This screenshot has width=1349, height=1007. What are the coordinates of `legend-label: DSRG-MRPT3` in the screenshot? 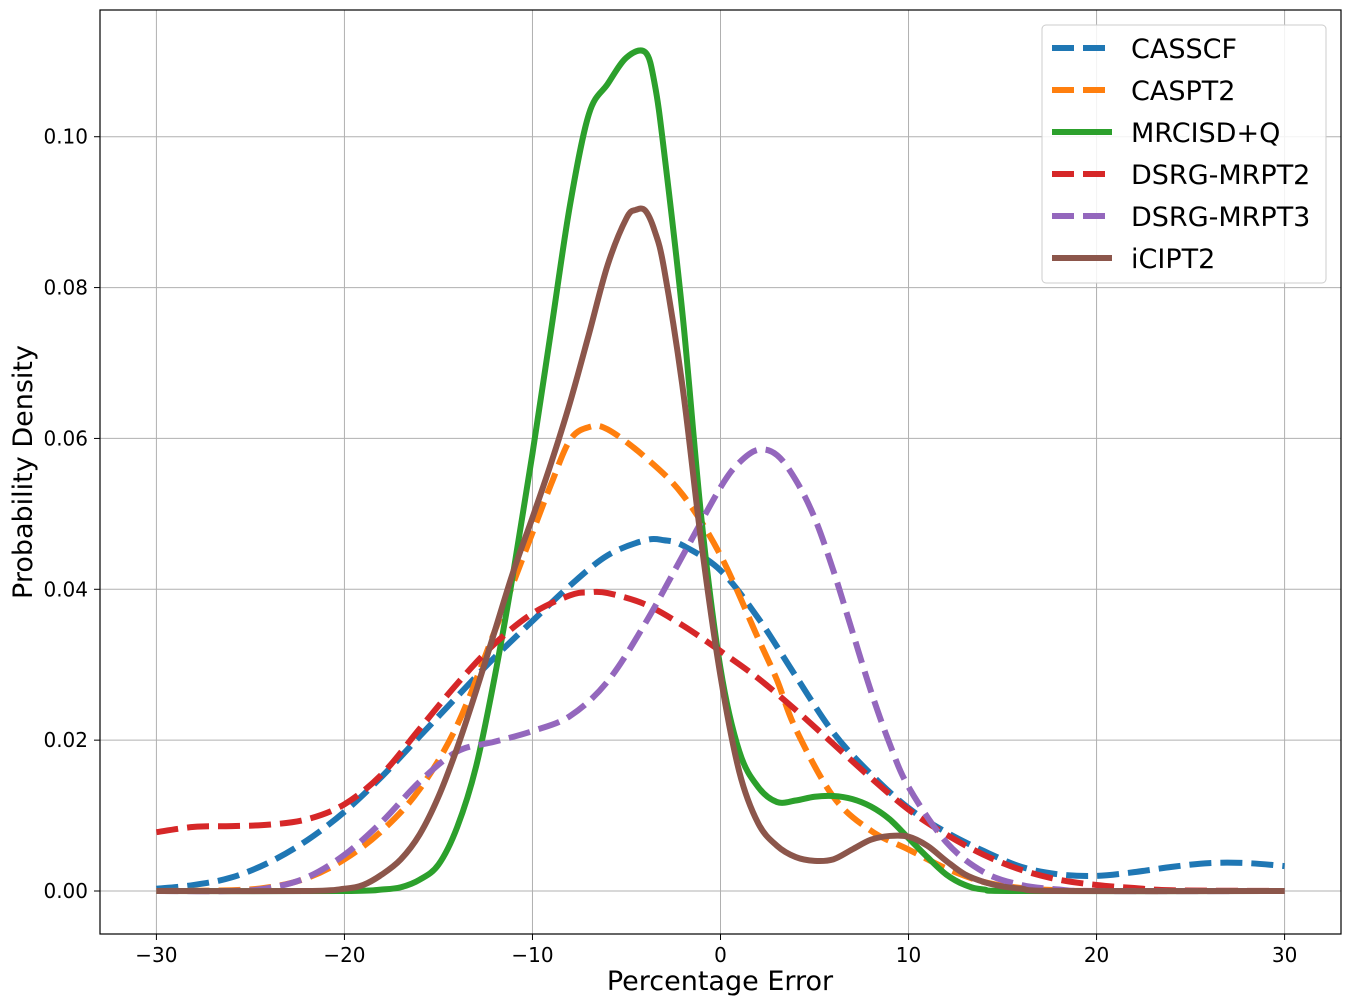 It's located at (1220, 217).